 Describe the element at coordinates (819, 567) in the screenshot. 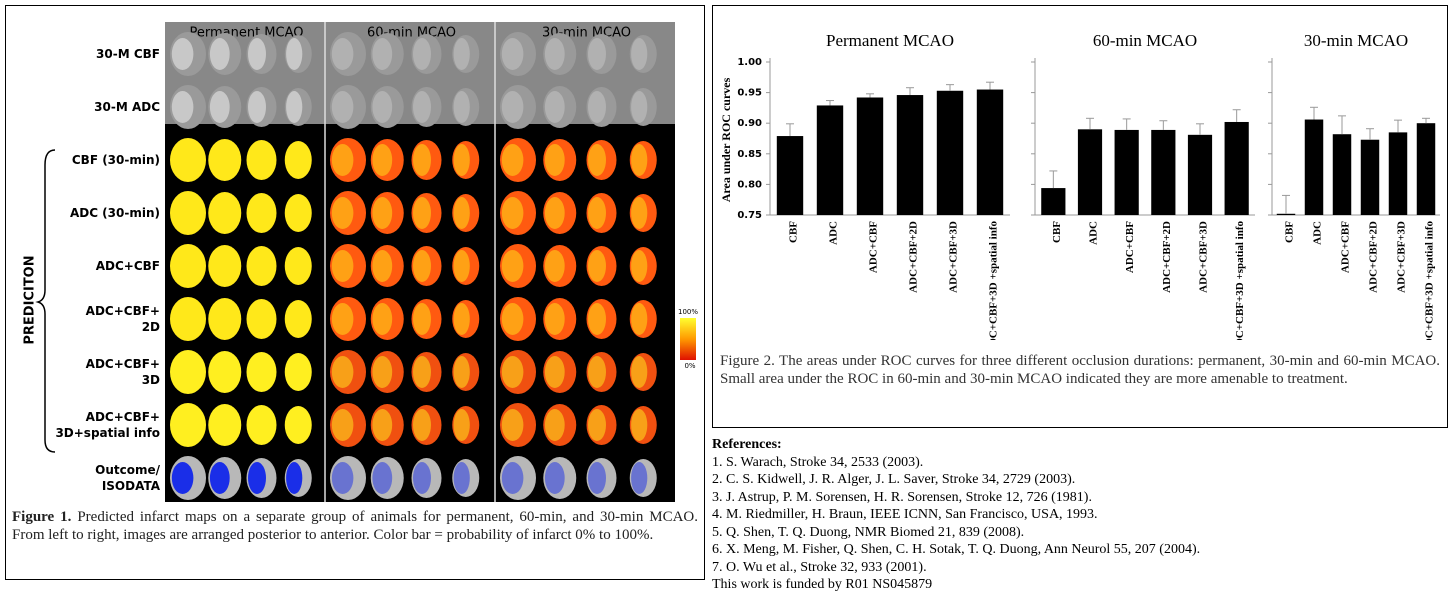

I see `reference: 7. O. Wu et al., Stroke 32, 933 (2001).` at that location.